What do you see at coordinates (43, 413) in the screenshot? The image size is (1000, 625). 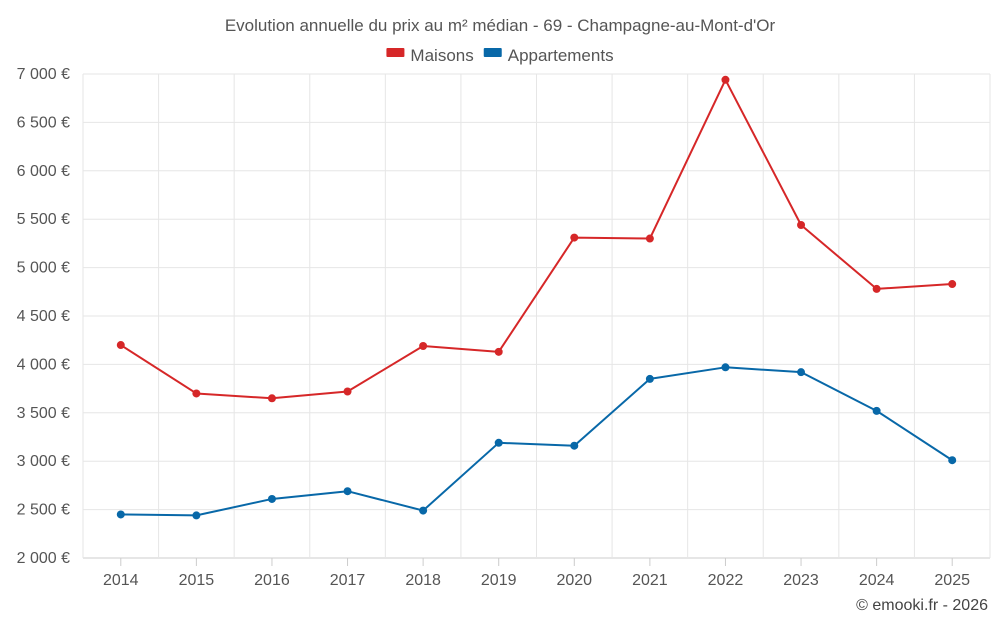 I see `y-tick-label: 3 500 €` at bounding box center [43, 413].